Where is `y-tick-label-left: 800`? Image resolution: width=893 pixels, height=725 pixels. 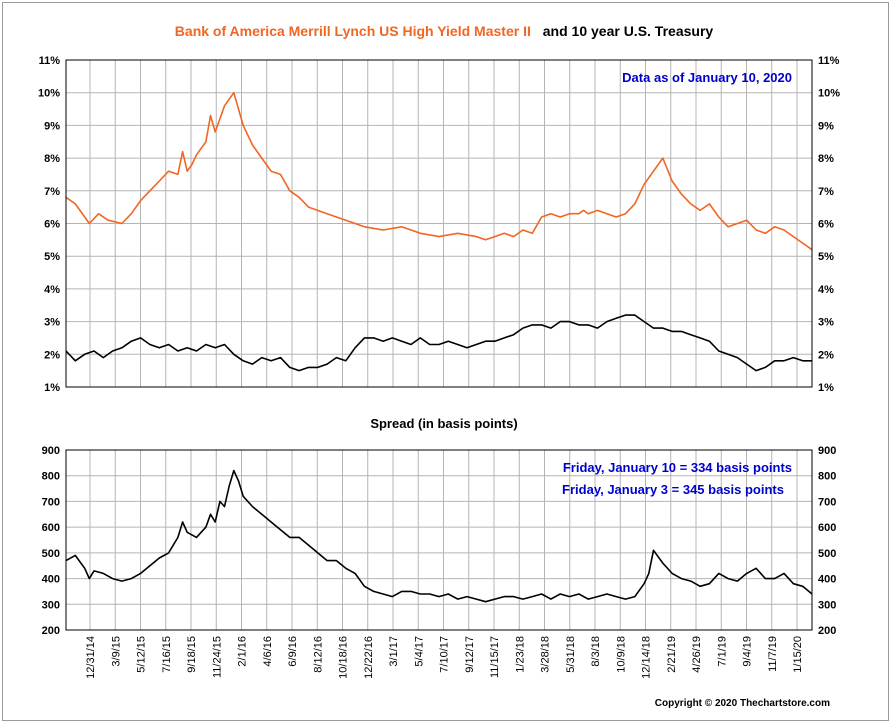
y-tick-label-left: 800 is located at coordinates (51, 477).